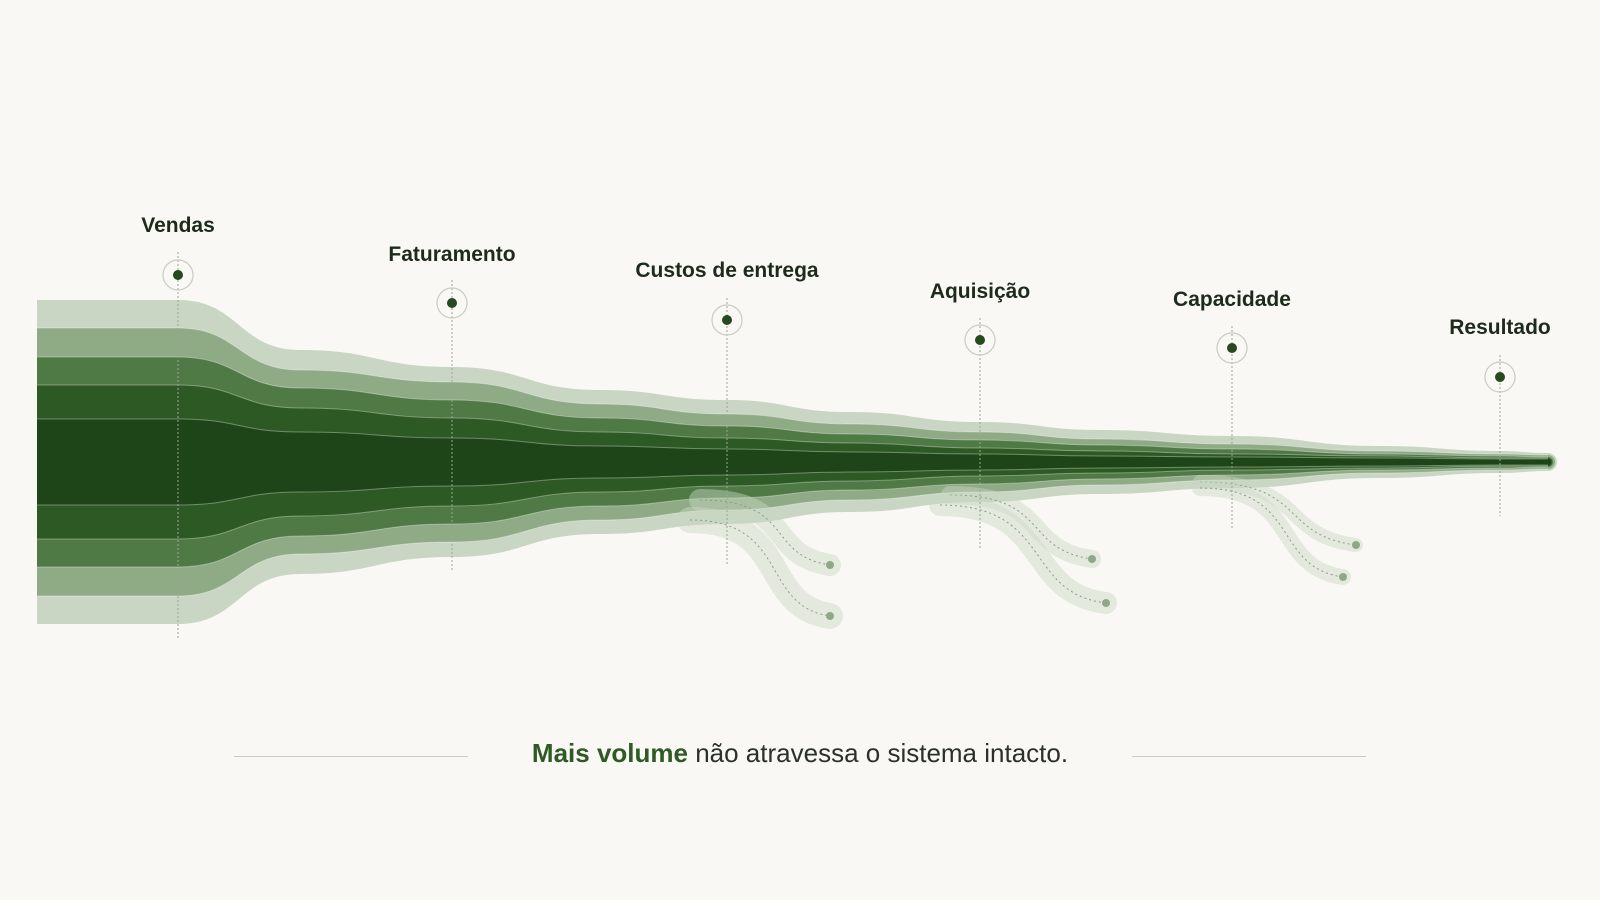  What do you see at coordinates (878, 753) in the screenshot?
I see `tagline-text: não atravessa o sistema intacto.` at bounding box center [878, 753].